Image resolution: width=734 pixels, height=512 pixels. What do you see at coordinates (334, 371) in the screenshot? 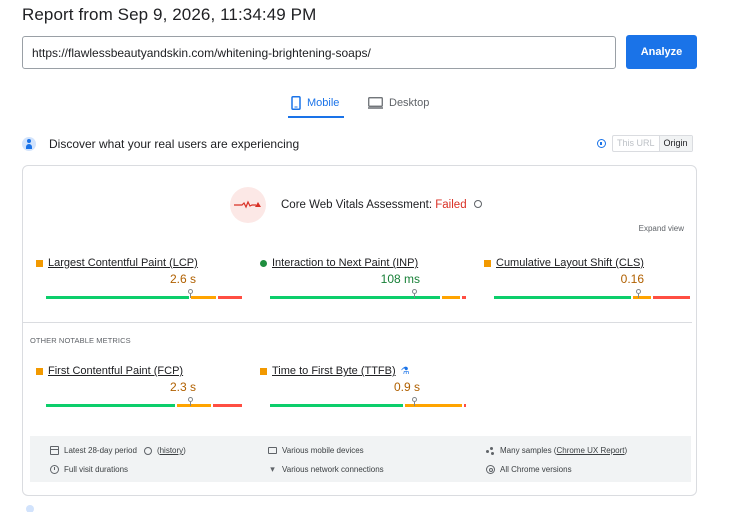
I see `metric-ttfb-link: Time to First Byte (TTFB)` at bounding box center [334, 371].